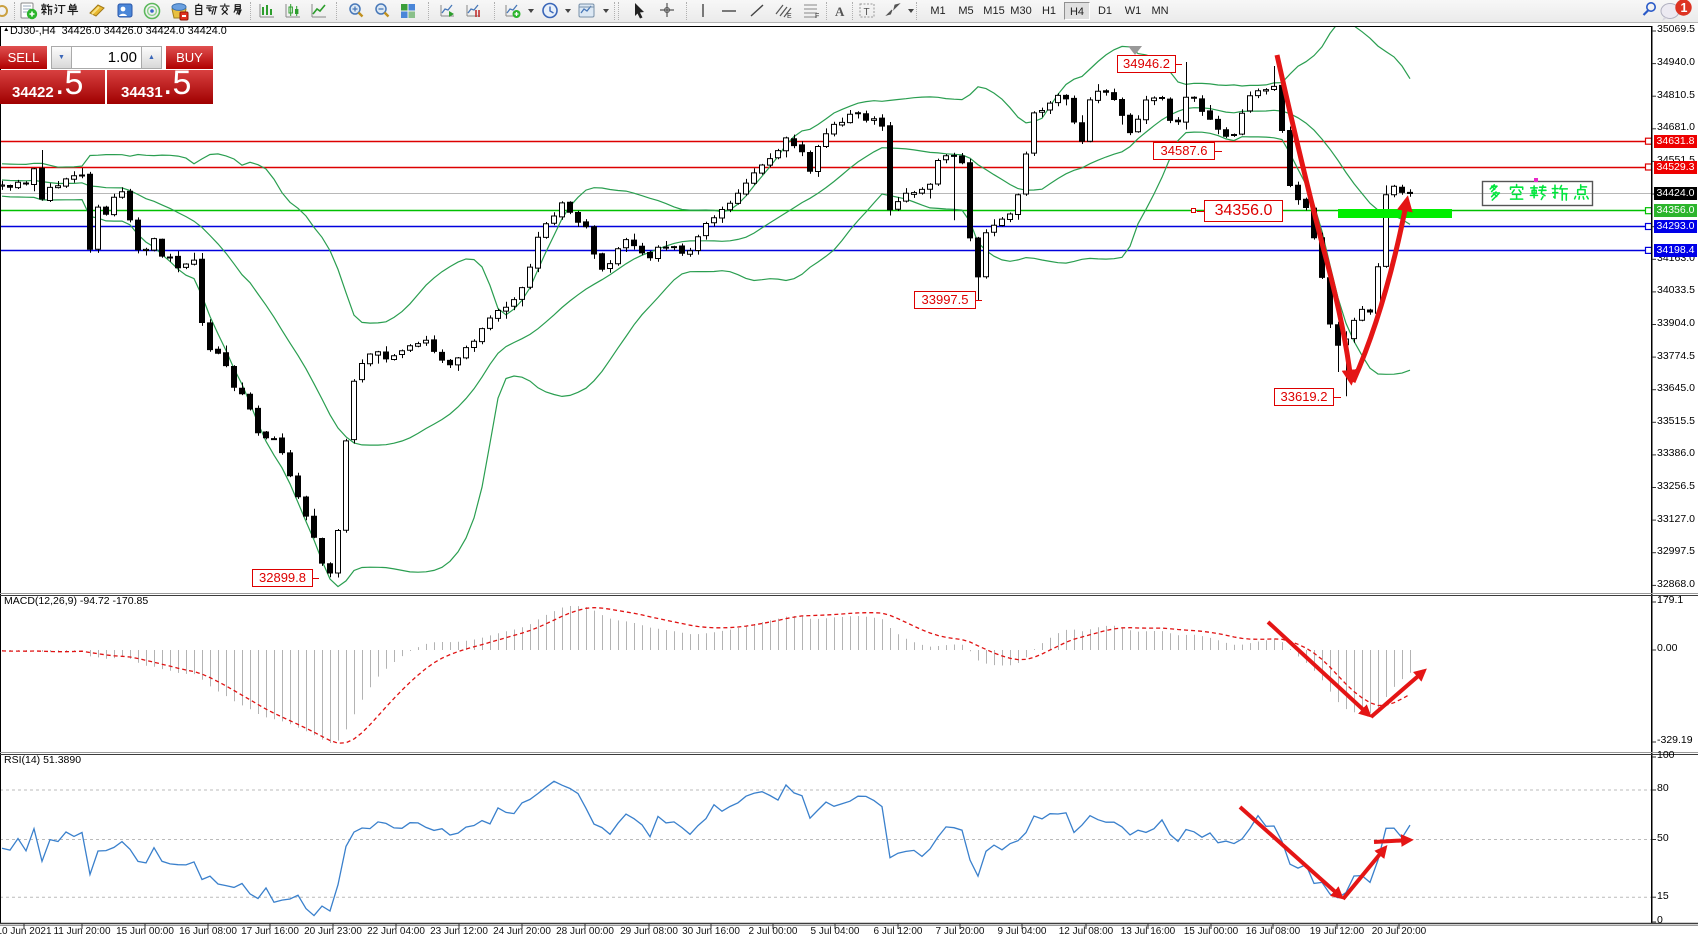 Image resolution: width=1698 pixels, height=941 pixels. I want to click on svg-text: A, so click(840, 11).